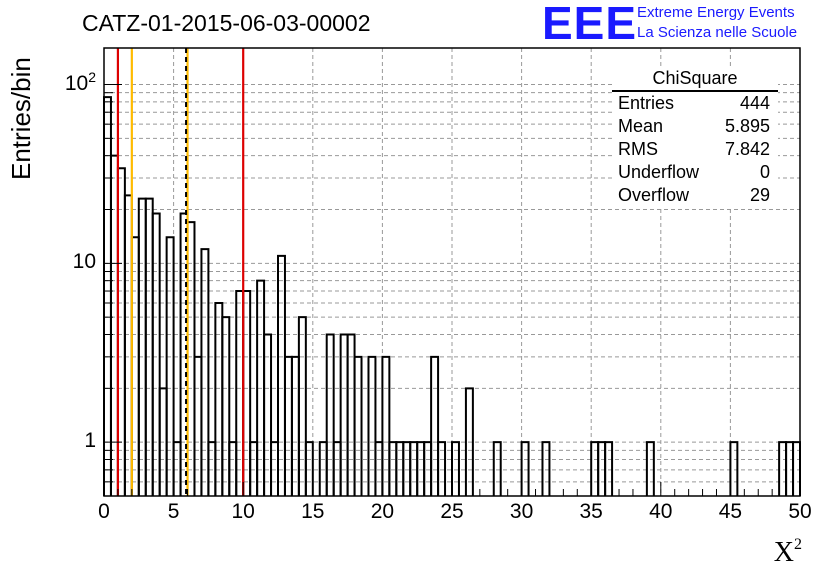 The width and height of the screenshot is (836, 572). Describe the element at coordinates (452, 511) in the screenshot. I see `x-tick-label: 25` at that location.